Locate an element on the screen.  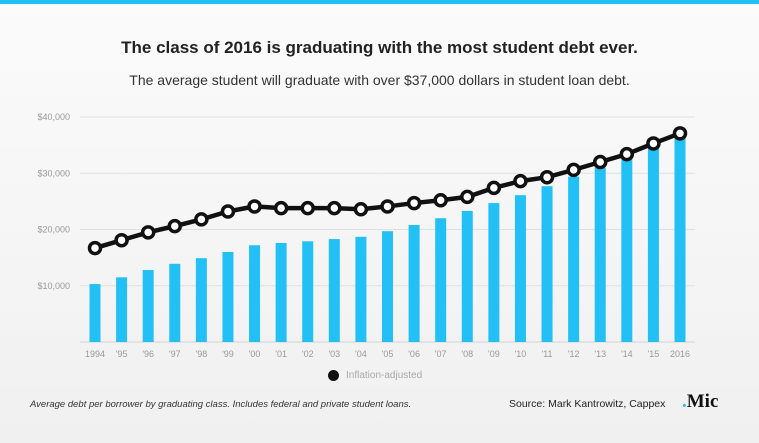
x-tick-label: '02 is located at coordinates (308, 354).